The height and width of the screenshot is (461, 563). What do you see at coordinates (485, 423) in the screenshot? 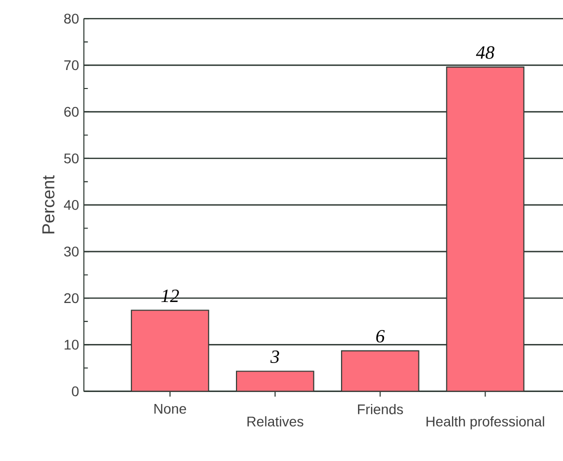
I see `x-tick-label: Health professional` at bounding box center [485, 423].